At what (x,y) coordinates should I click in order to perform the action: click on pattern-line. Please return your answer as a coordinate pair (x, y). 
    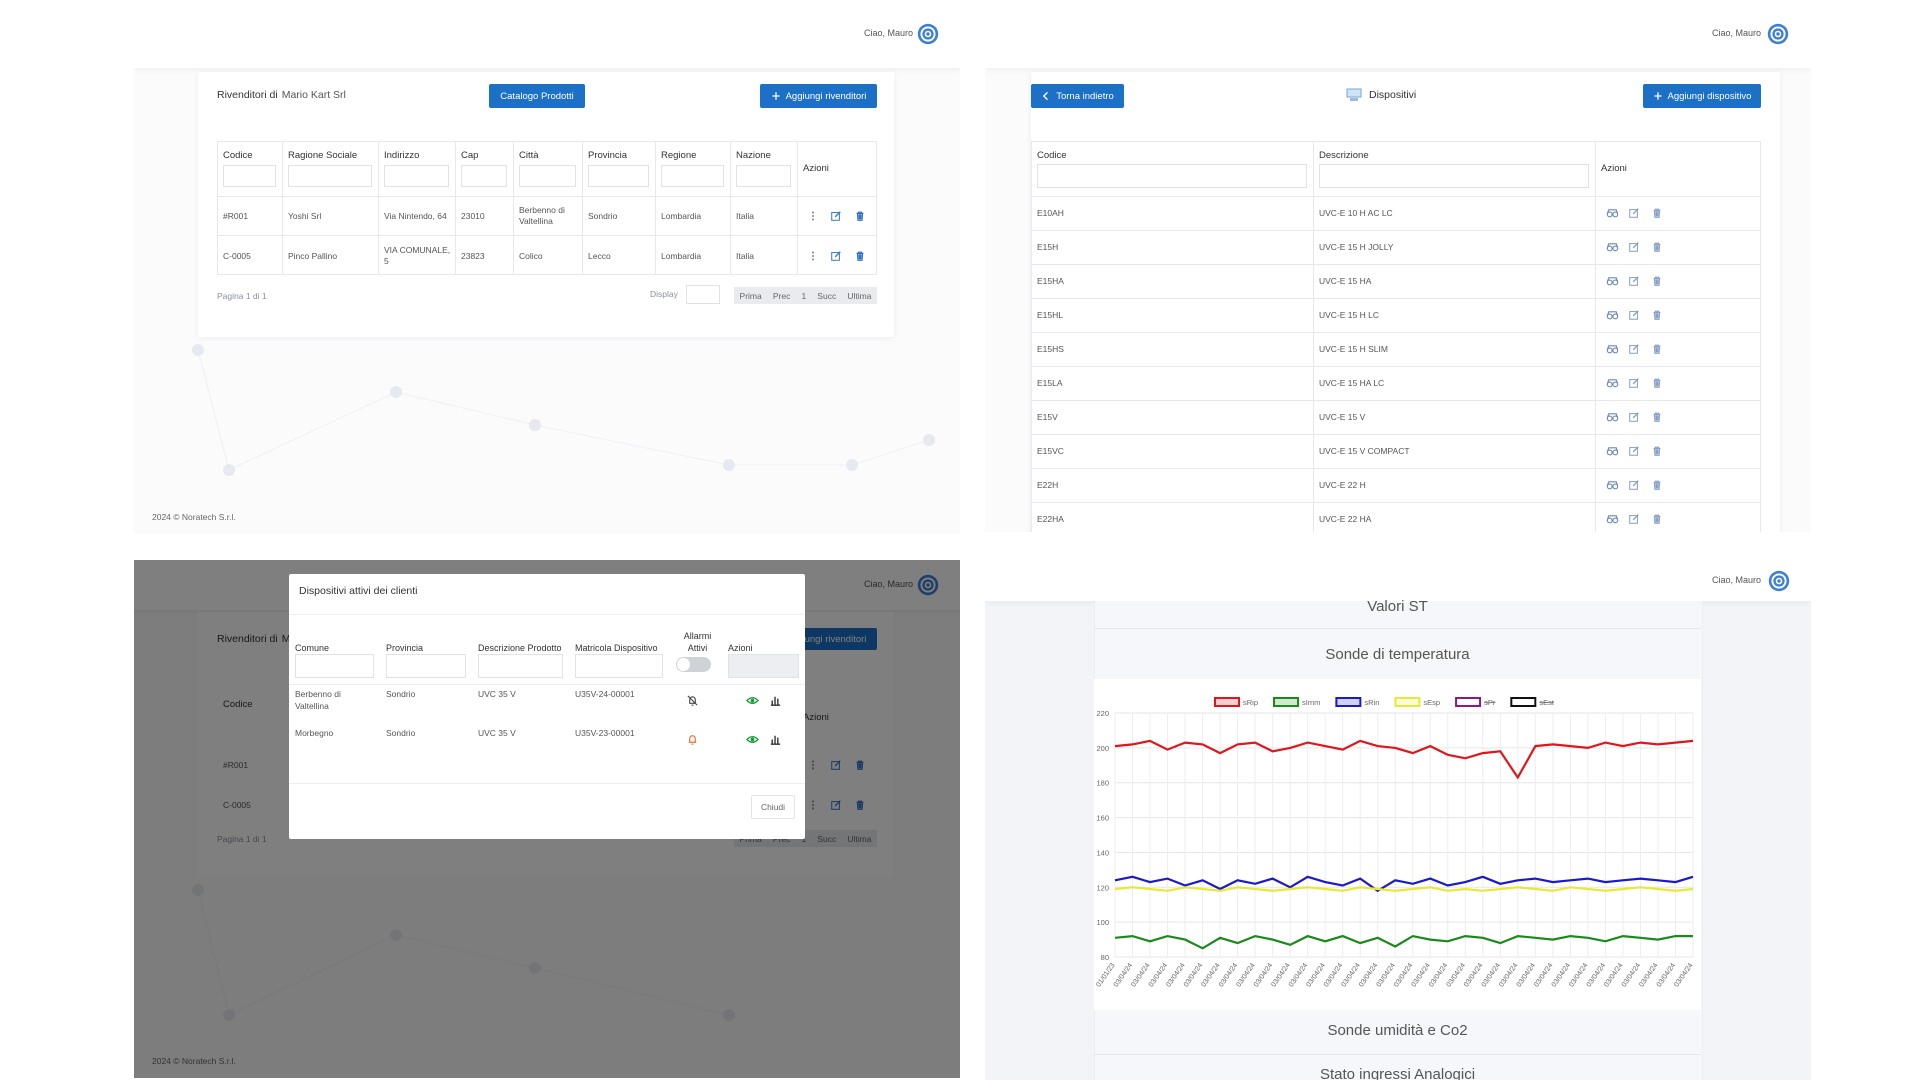
    Looking at the image, I should click on (312, 431).